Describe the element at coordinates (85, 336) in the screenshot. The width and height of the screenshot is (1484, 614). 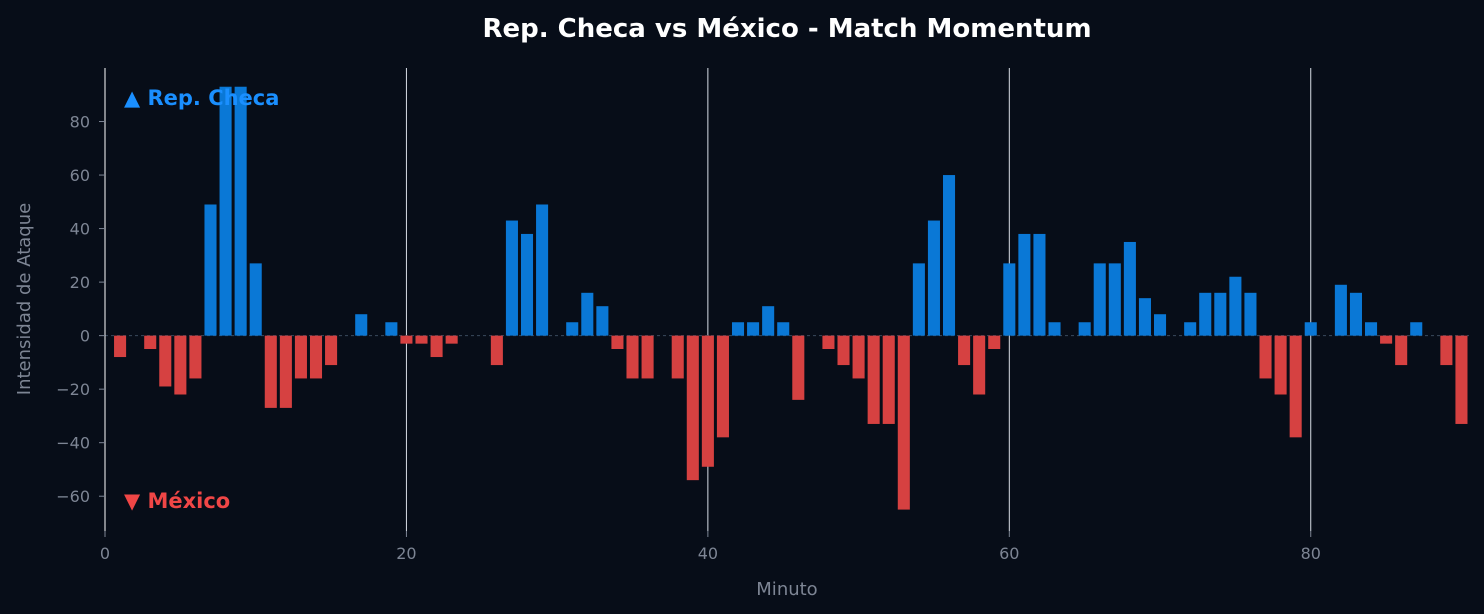
I see `y-tick-label: 0` at that location.